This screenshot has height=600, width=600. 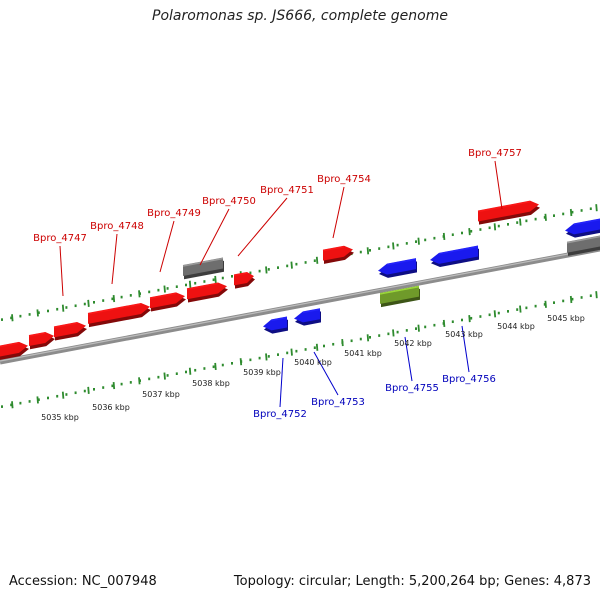 I want to click on forward-gene-label: Bpro_4747, so click(x=60, y=238).